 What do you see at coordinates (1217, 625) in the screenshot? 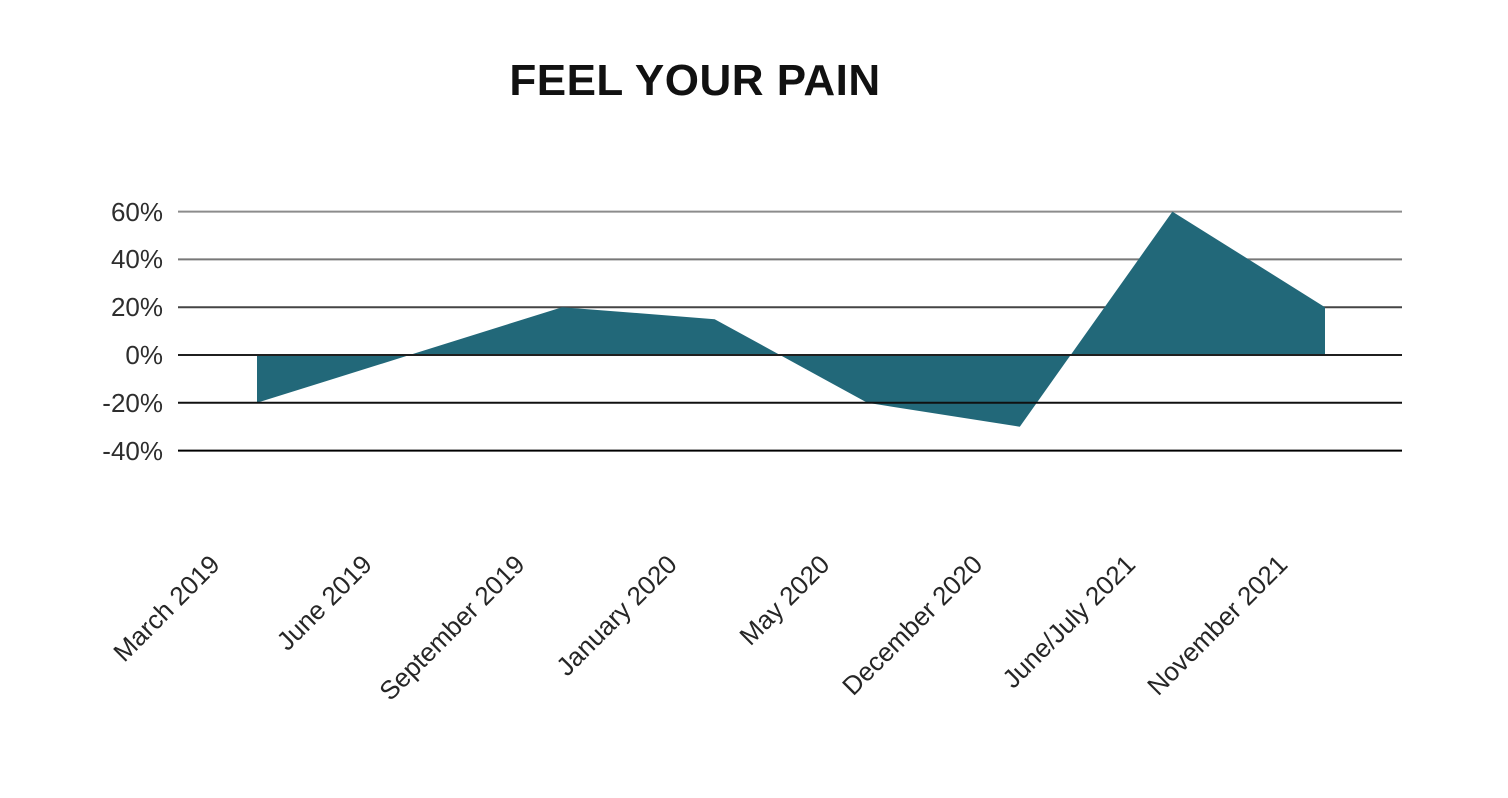
I see `x-axis-label: November 2021` at bounding box center [1217, 625].